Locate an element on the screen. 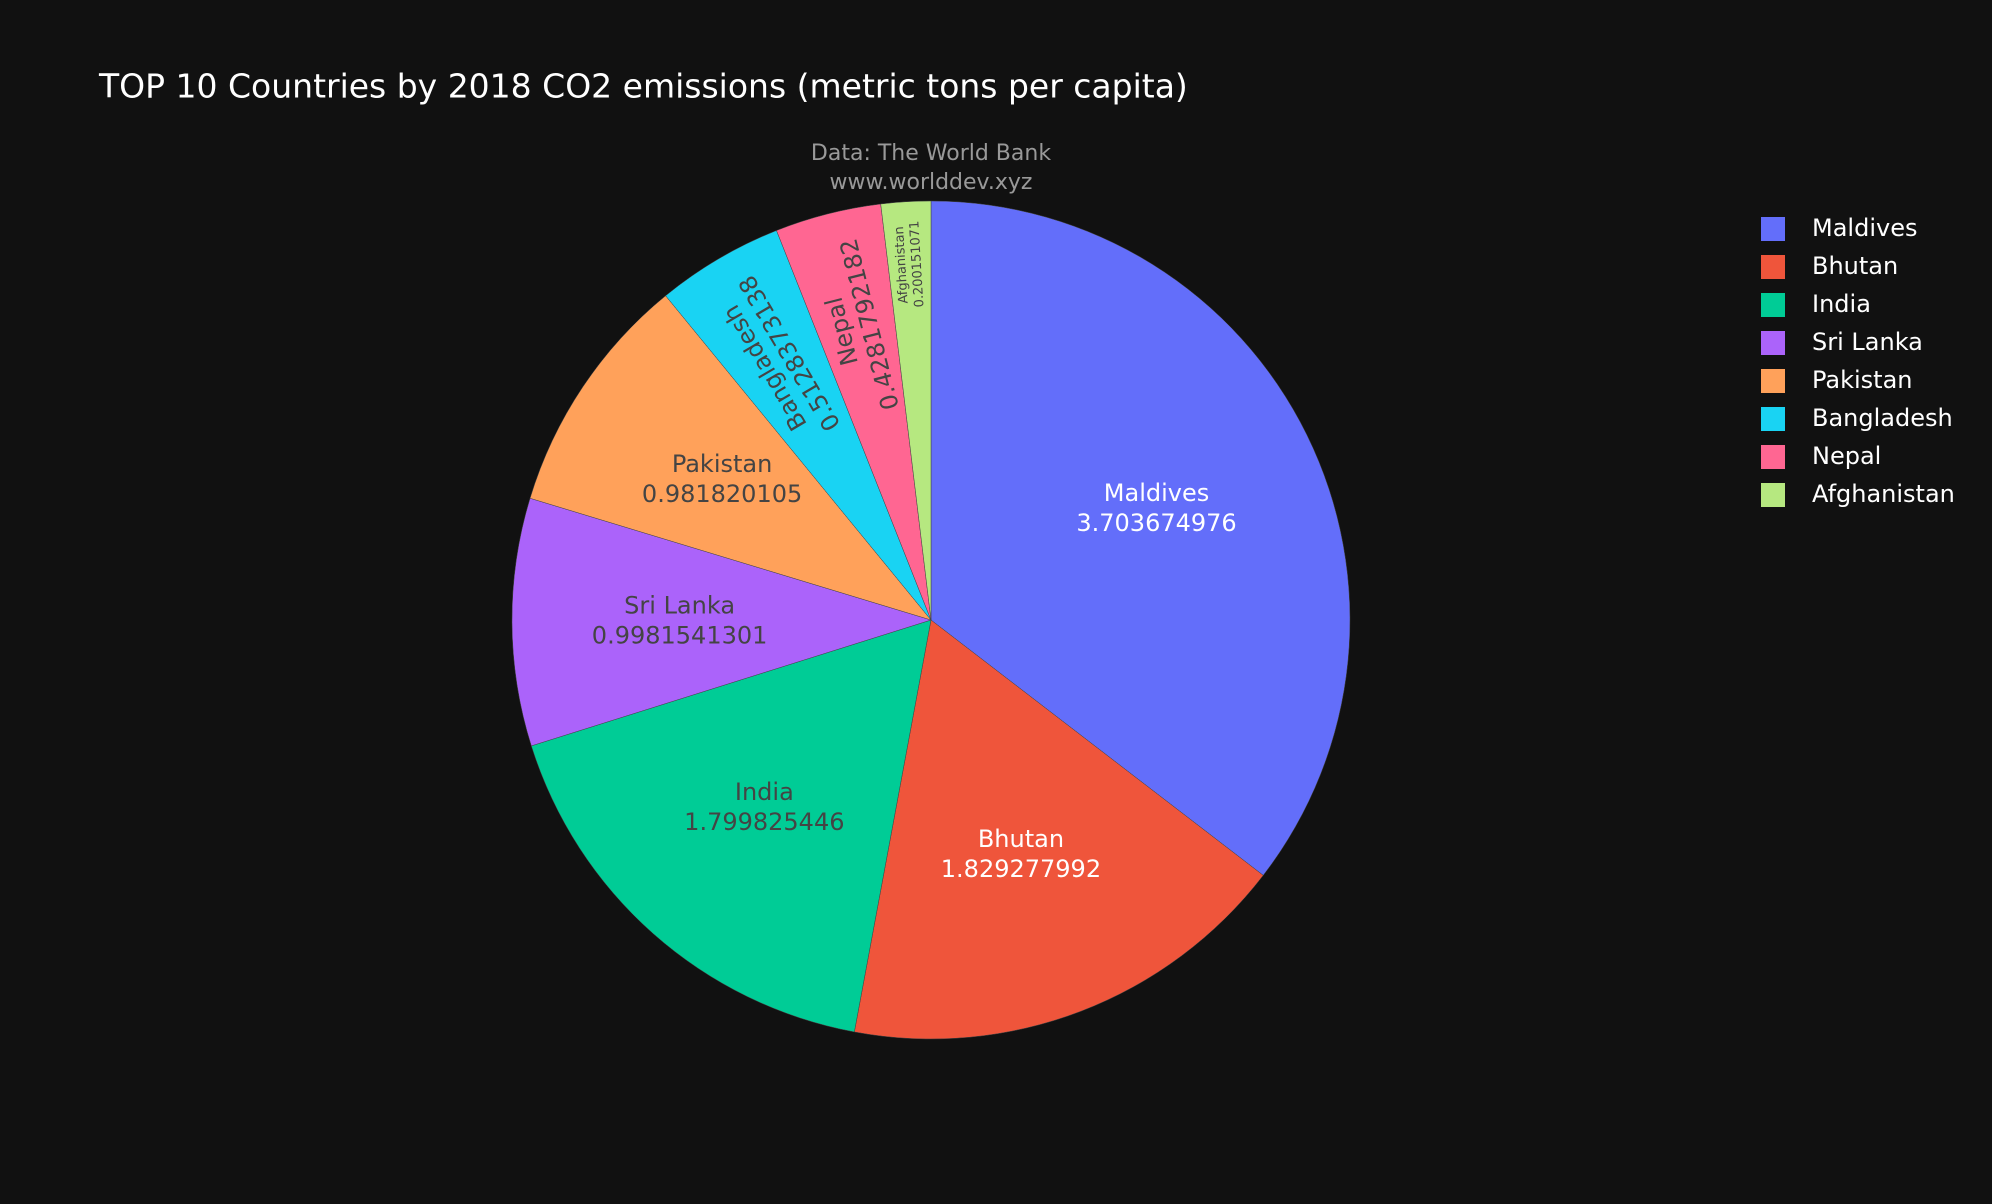 Image resolution: width=1992 pixels, height=1204 pixels. legend-label: Bhutan is located at coordinates (1855, 266).